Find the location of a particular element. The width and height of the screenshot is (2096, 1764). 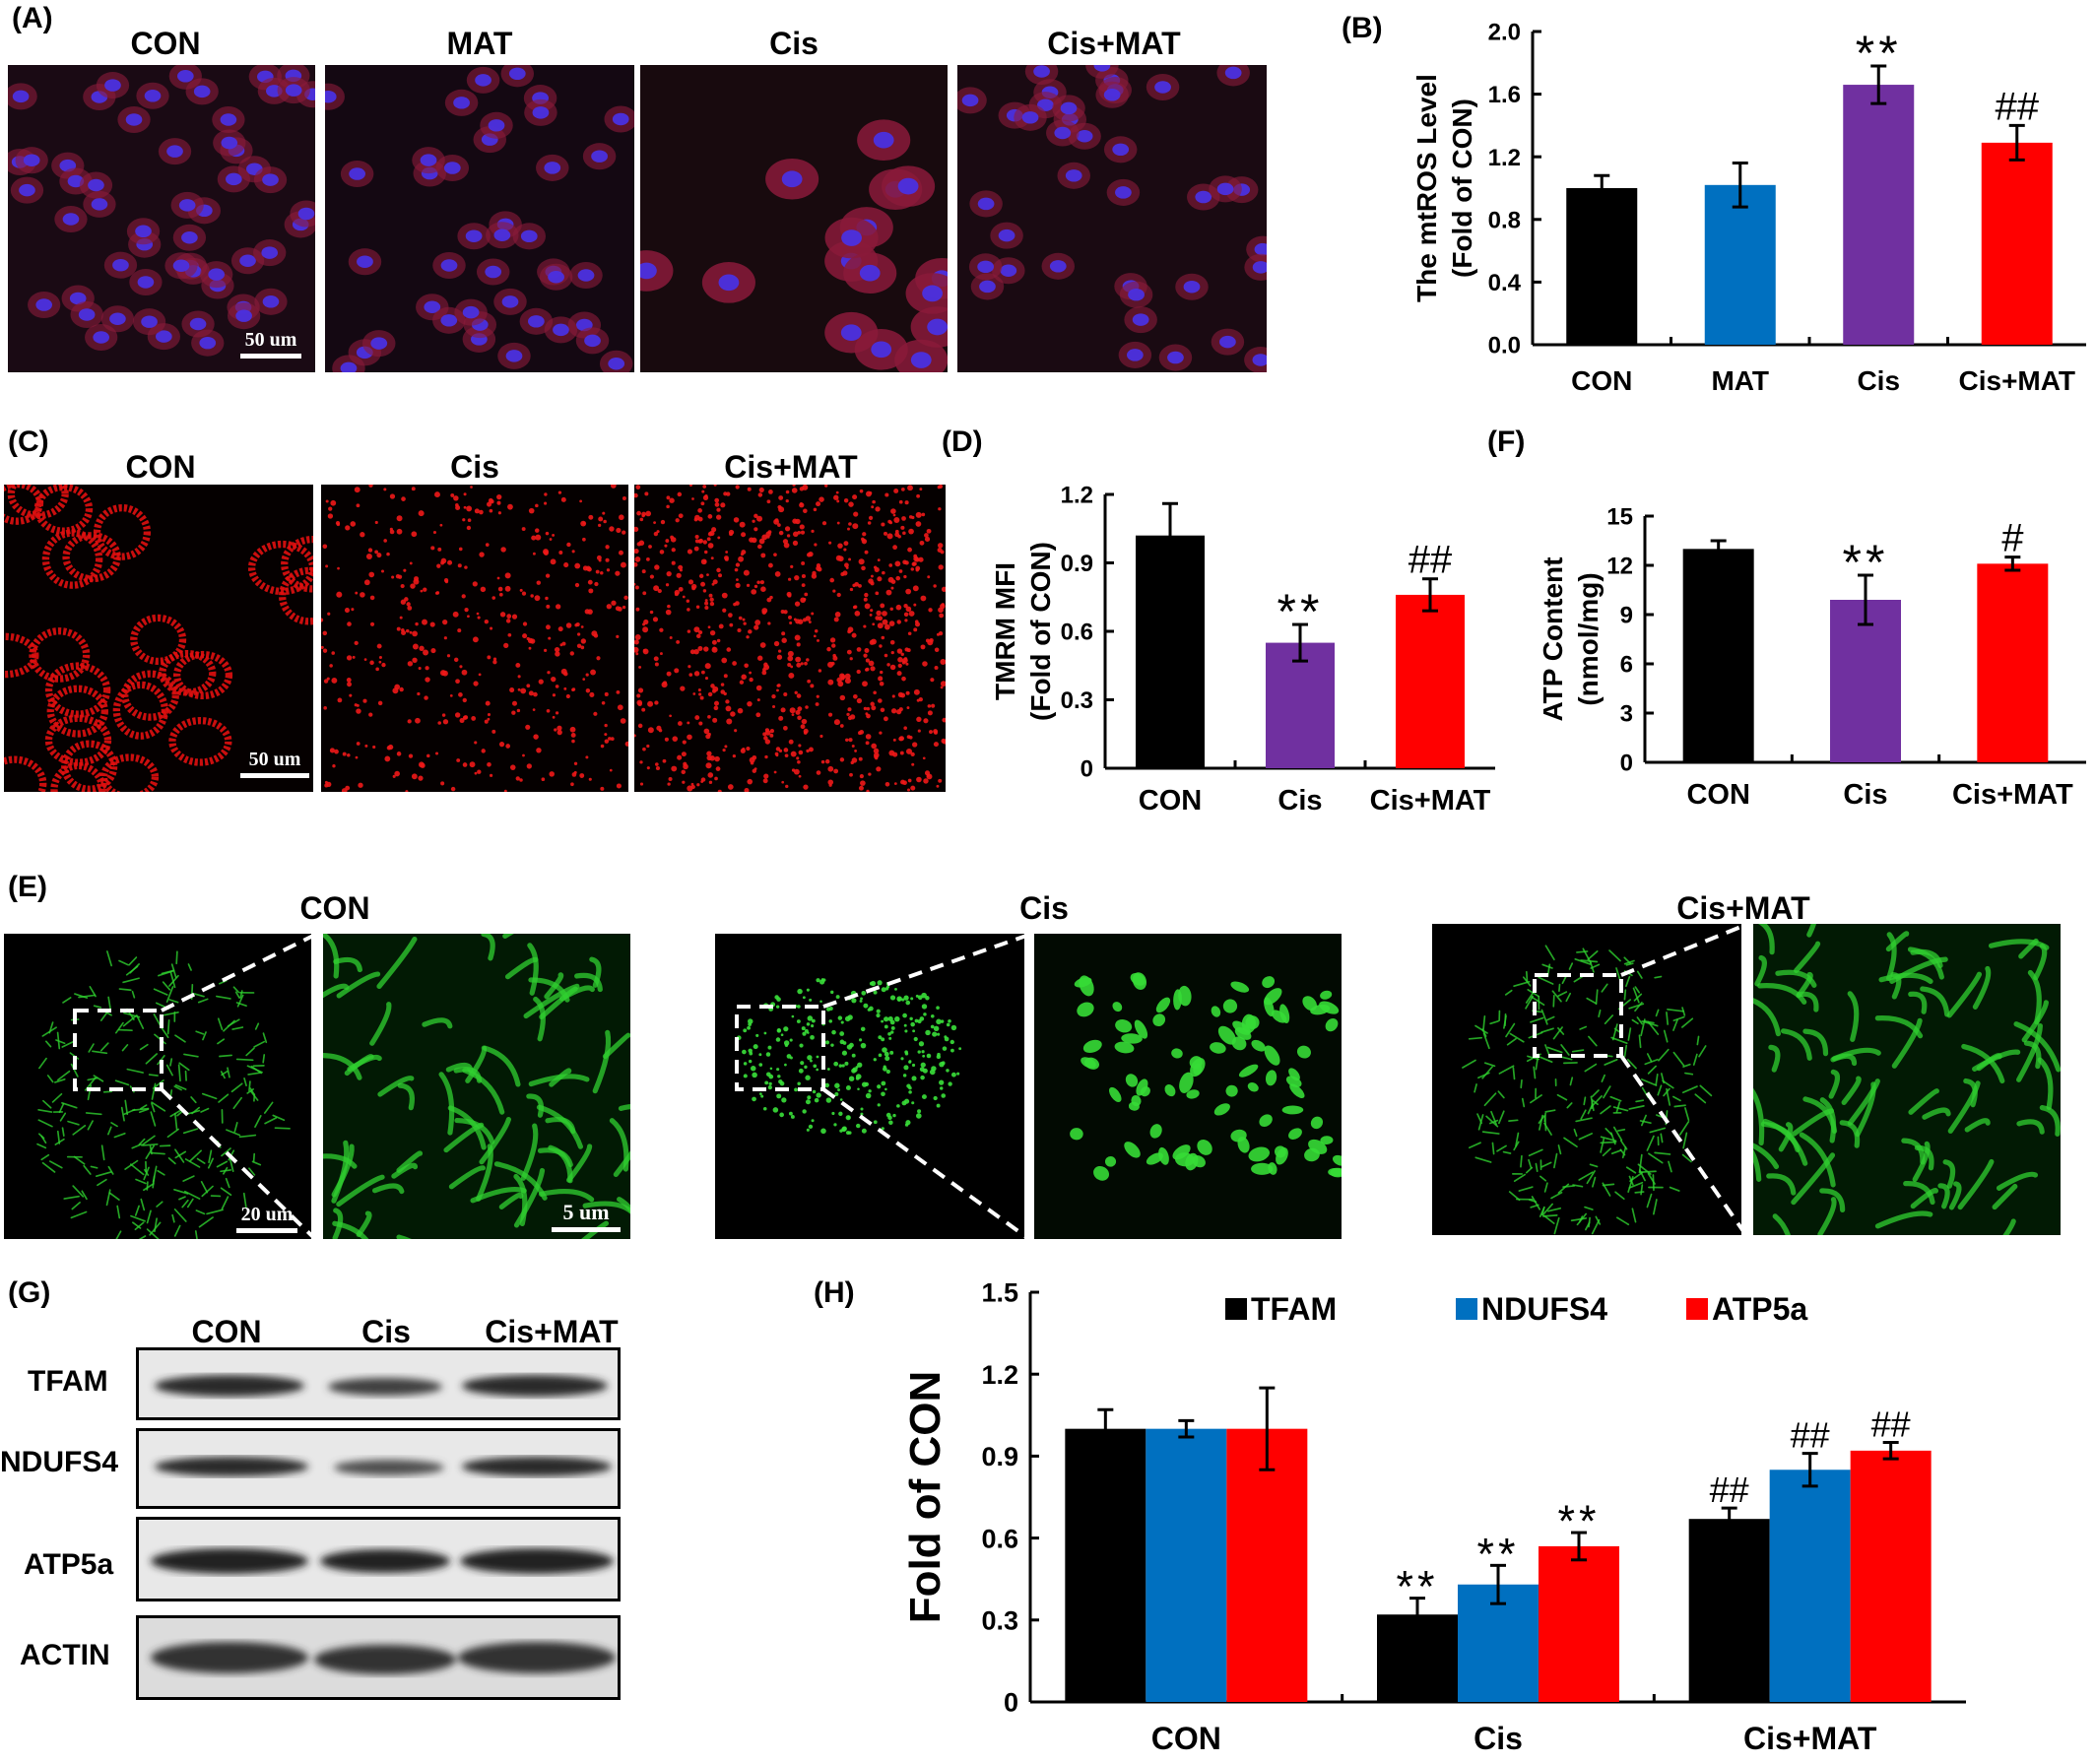

panel-e-group-label: CON is located at coordinates (334, 908).